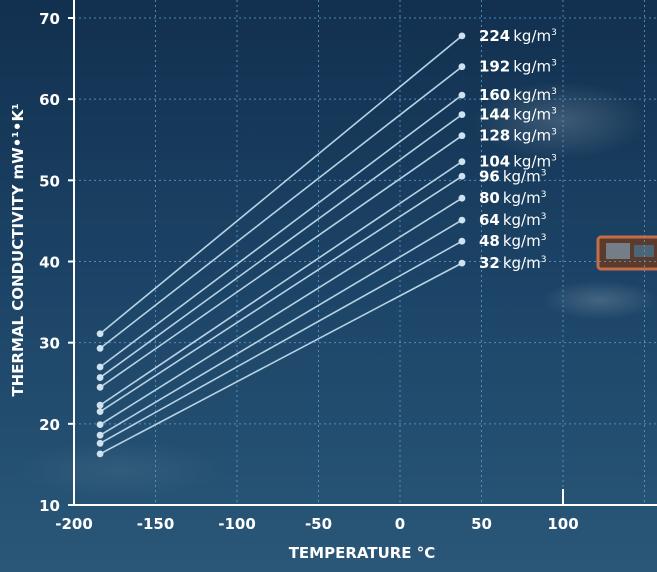  I want to click on y-tick-label-3: 40, so click(49, 263).